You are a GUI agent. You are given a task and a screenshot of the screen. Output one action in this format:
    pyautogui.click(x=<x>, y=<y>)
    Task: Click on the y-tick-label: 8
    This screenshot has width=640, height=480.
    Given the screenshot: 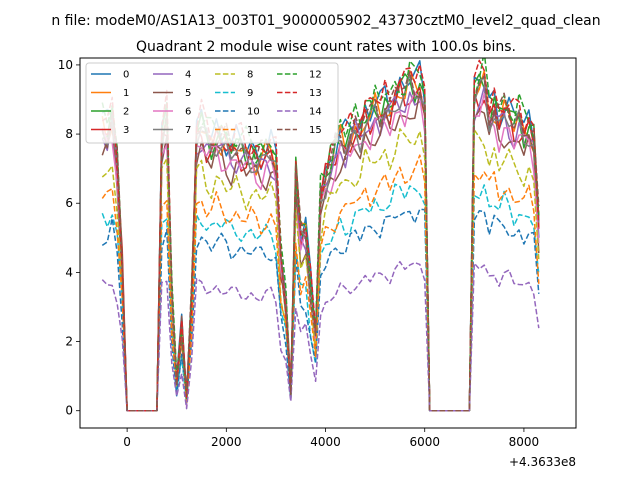 What is the action you would take?
    pyautogui.click(x=69, y=134)
    